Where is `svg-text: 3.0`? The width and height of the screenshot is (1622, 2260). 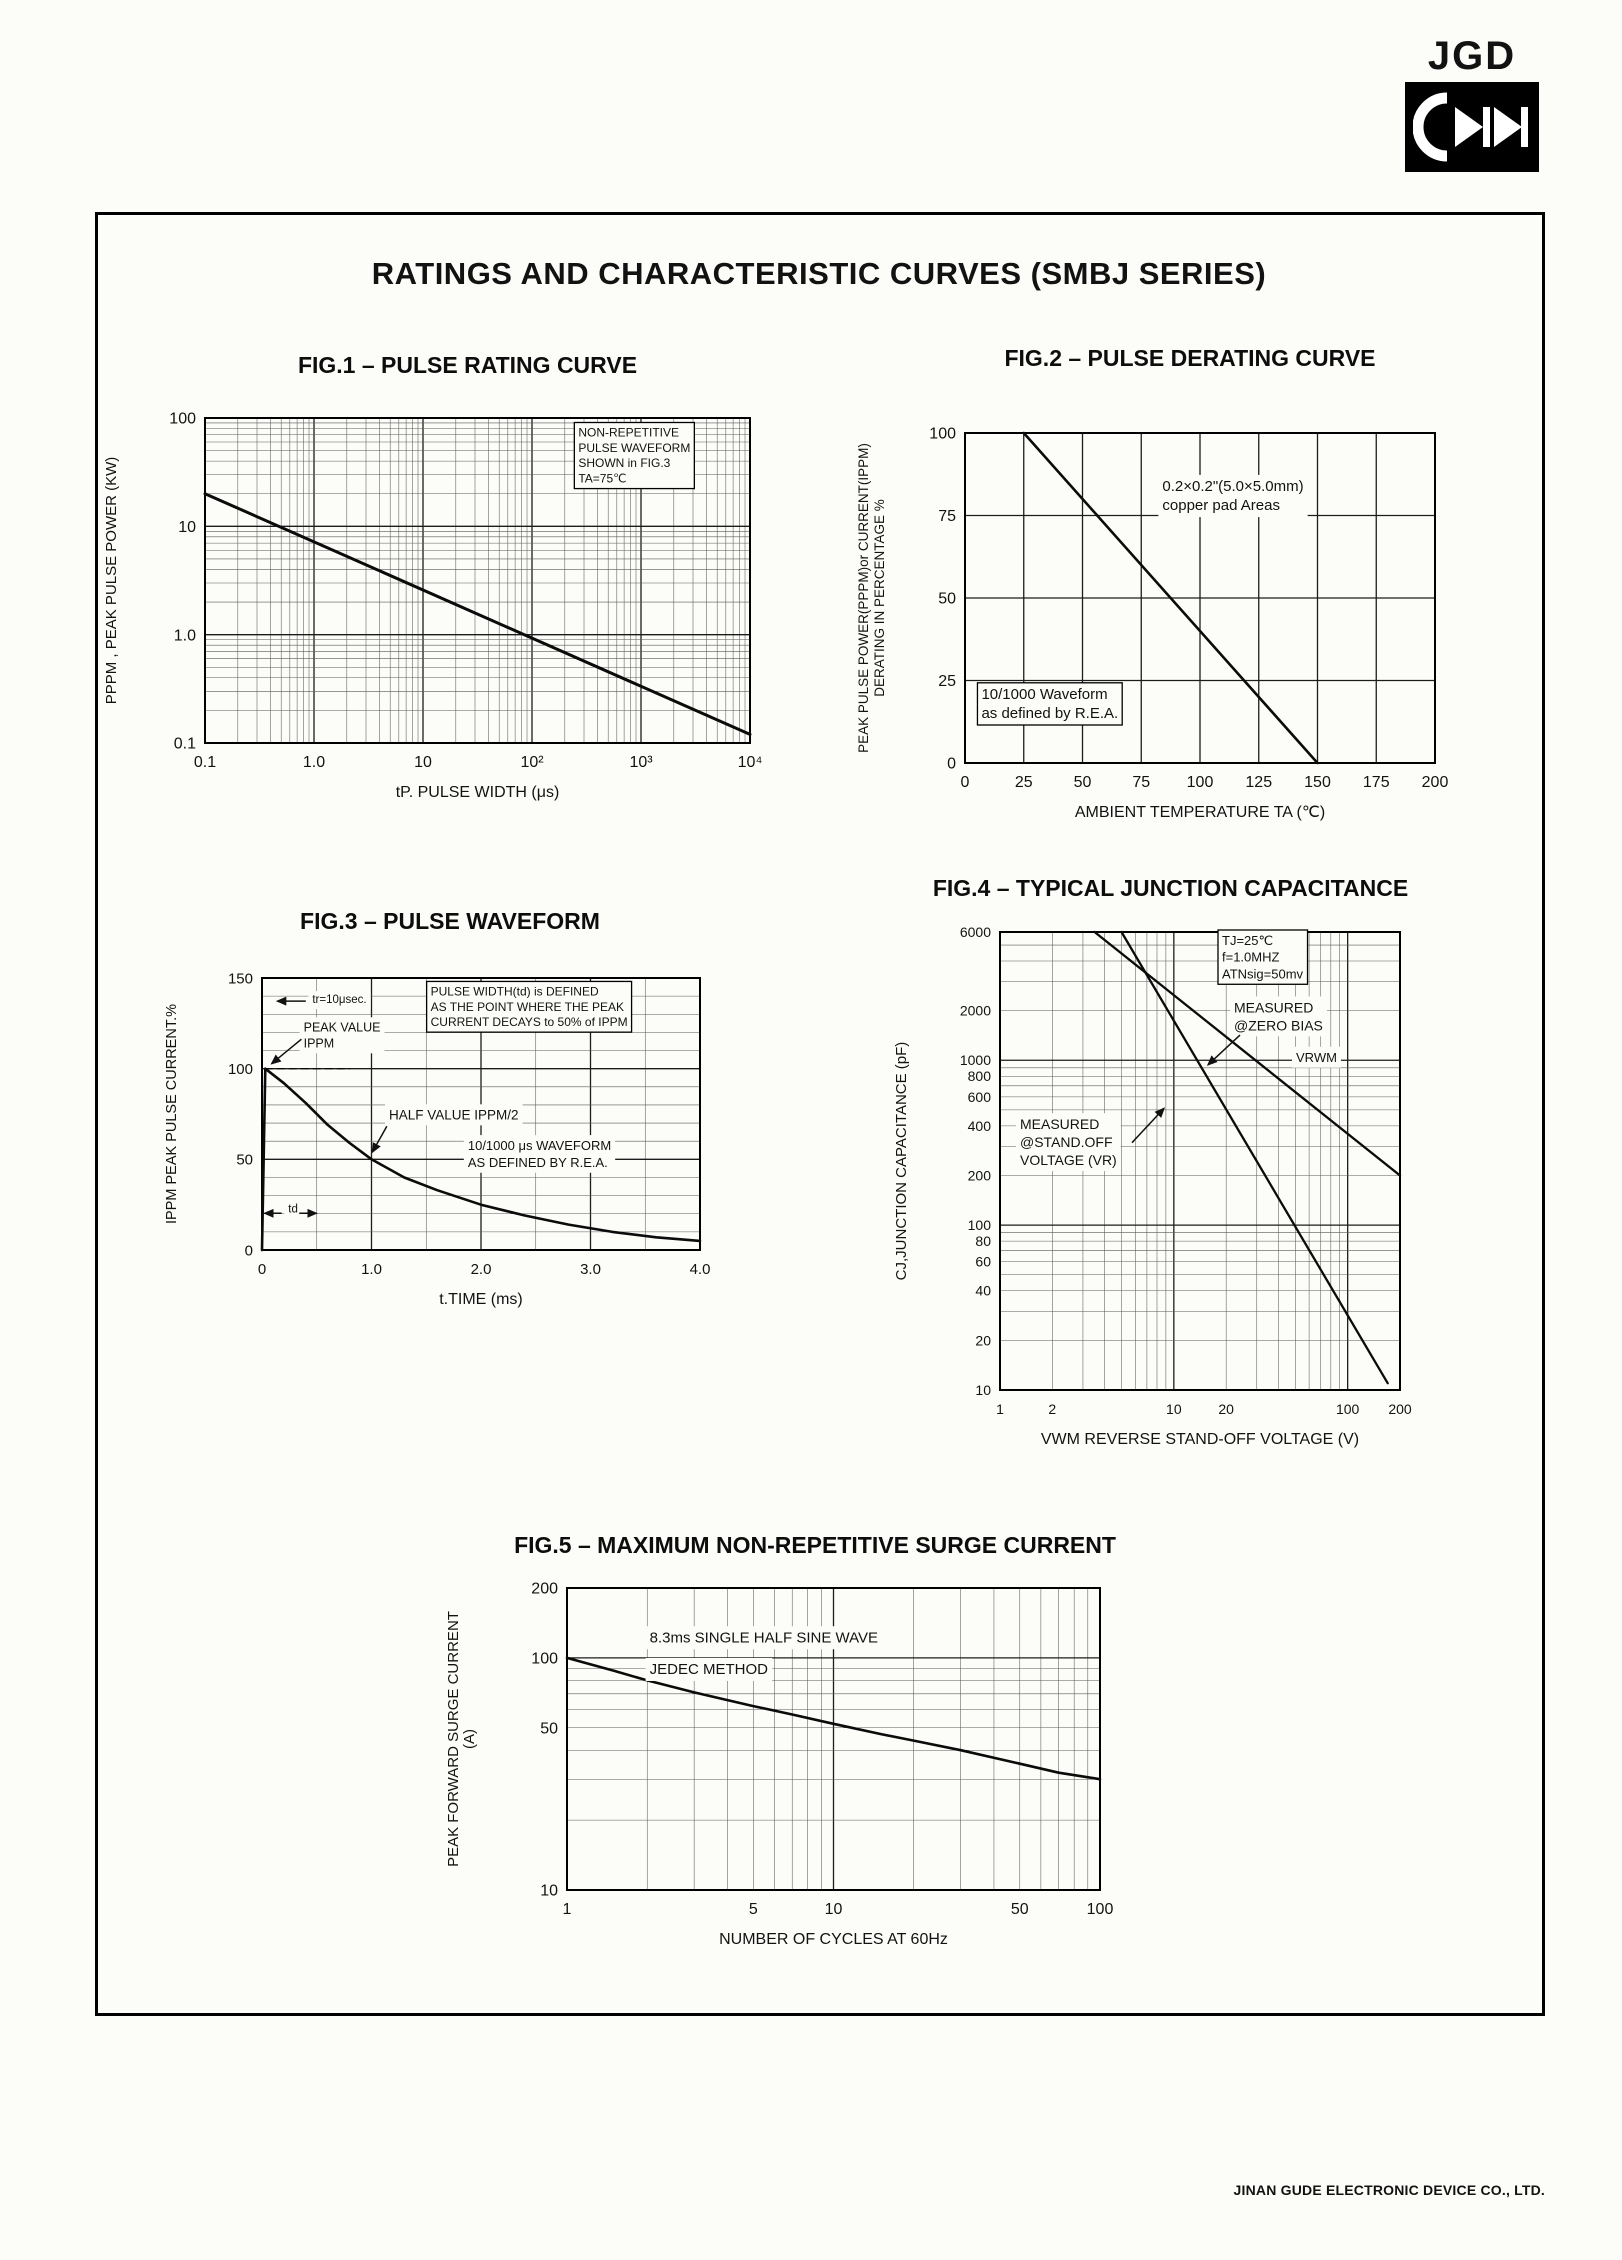
svg-text: 3.0 is located at coordinates (590, 1269).